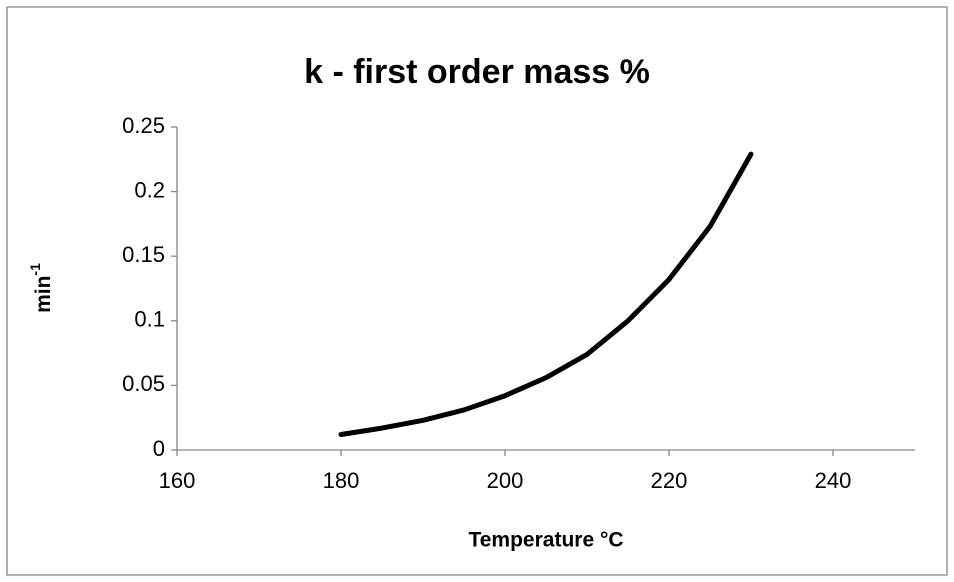 The image size is (954, 582). What do you see at coordinates (545, 540) in the screenshot?
I see `x-axis-label: Temperature °C` at bounding box center [545, 540].